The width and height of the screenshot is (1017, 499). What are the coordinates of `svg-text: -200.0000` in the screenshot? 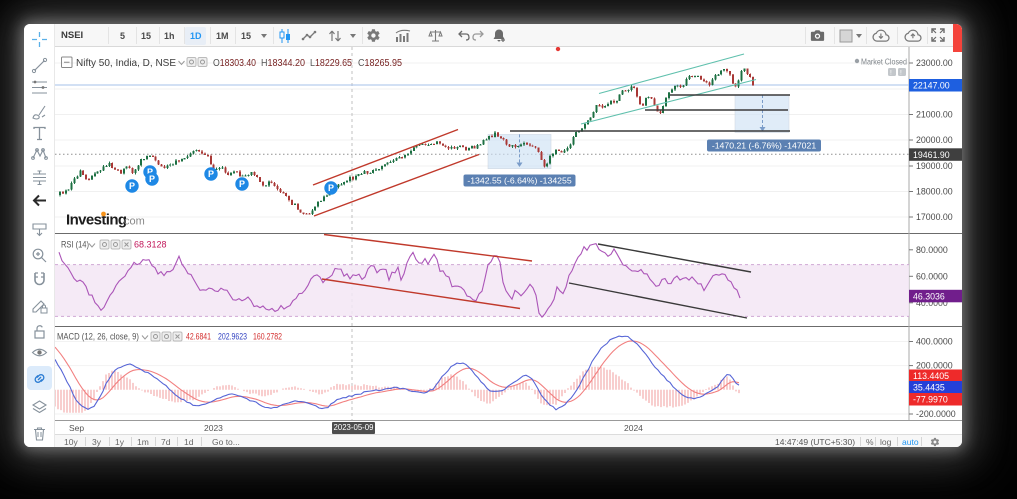 It's located at (936, 414).